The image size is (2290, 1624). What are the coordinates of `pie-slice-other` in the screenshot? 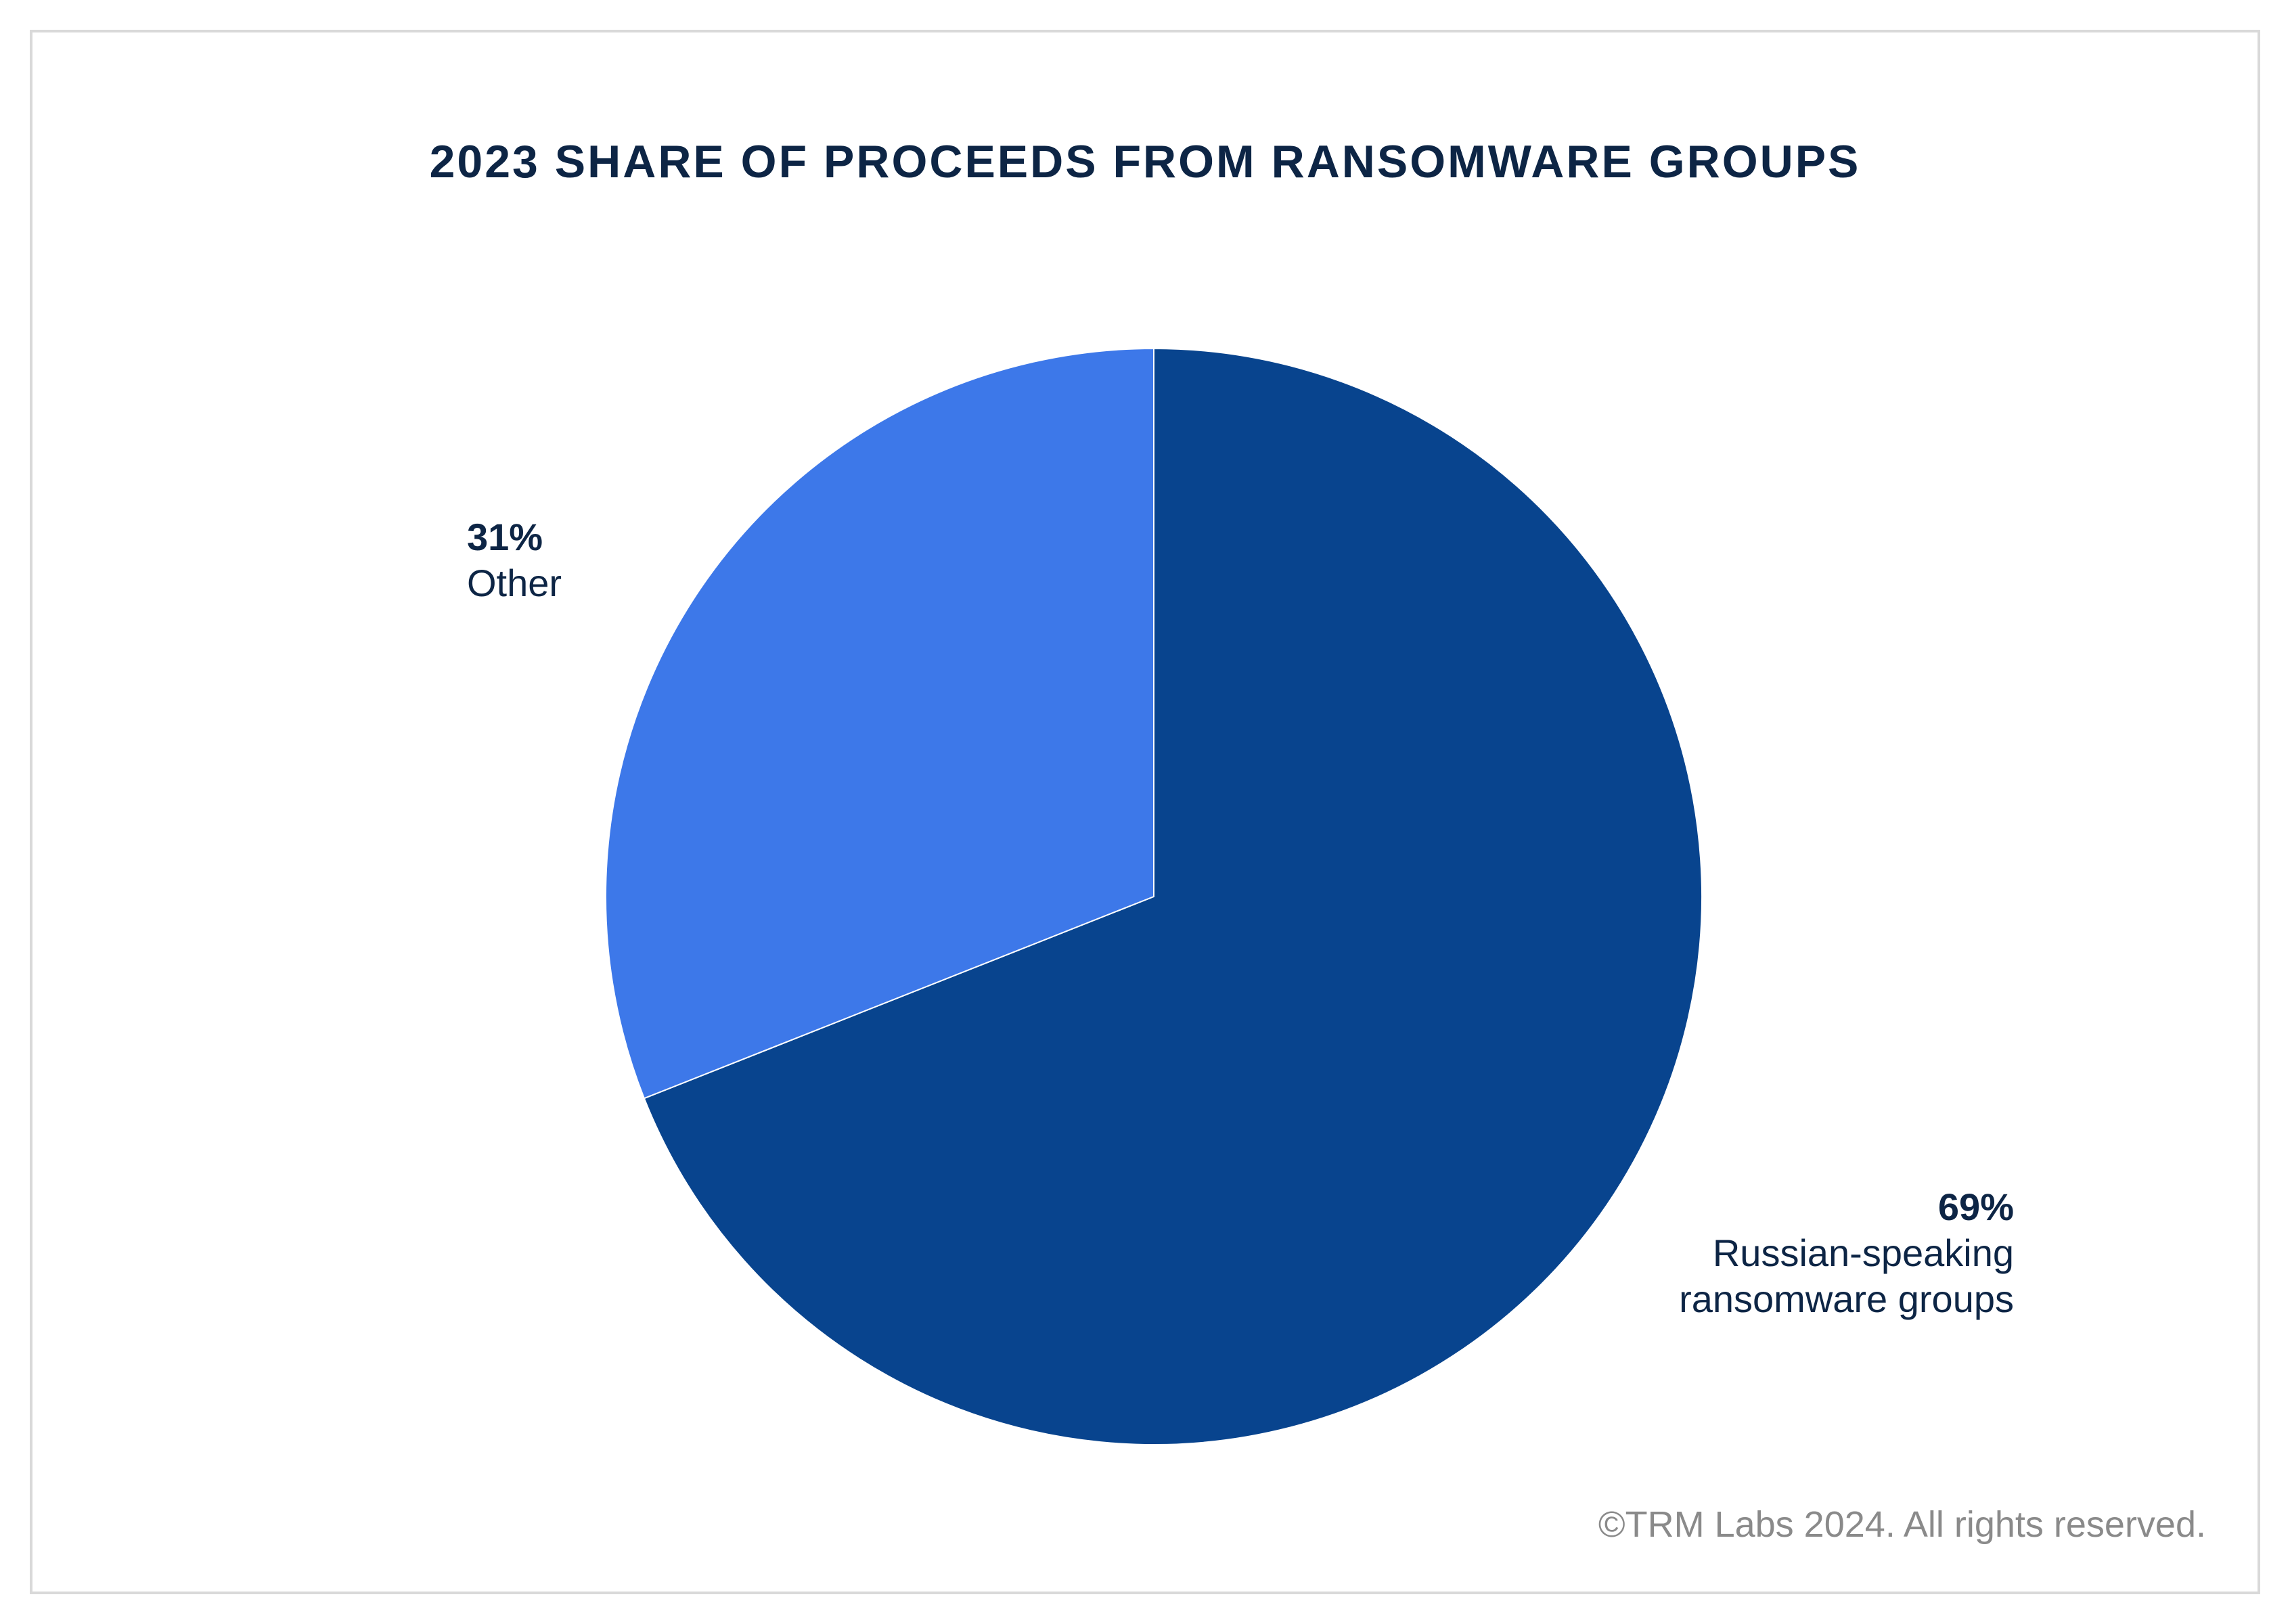 It's located at (879, 723).